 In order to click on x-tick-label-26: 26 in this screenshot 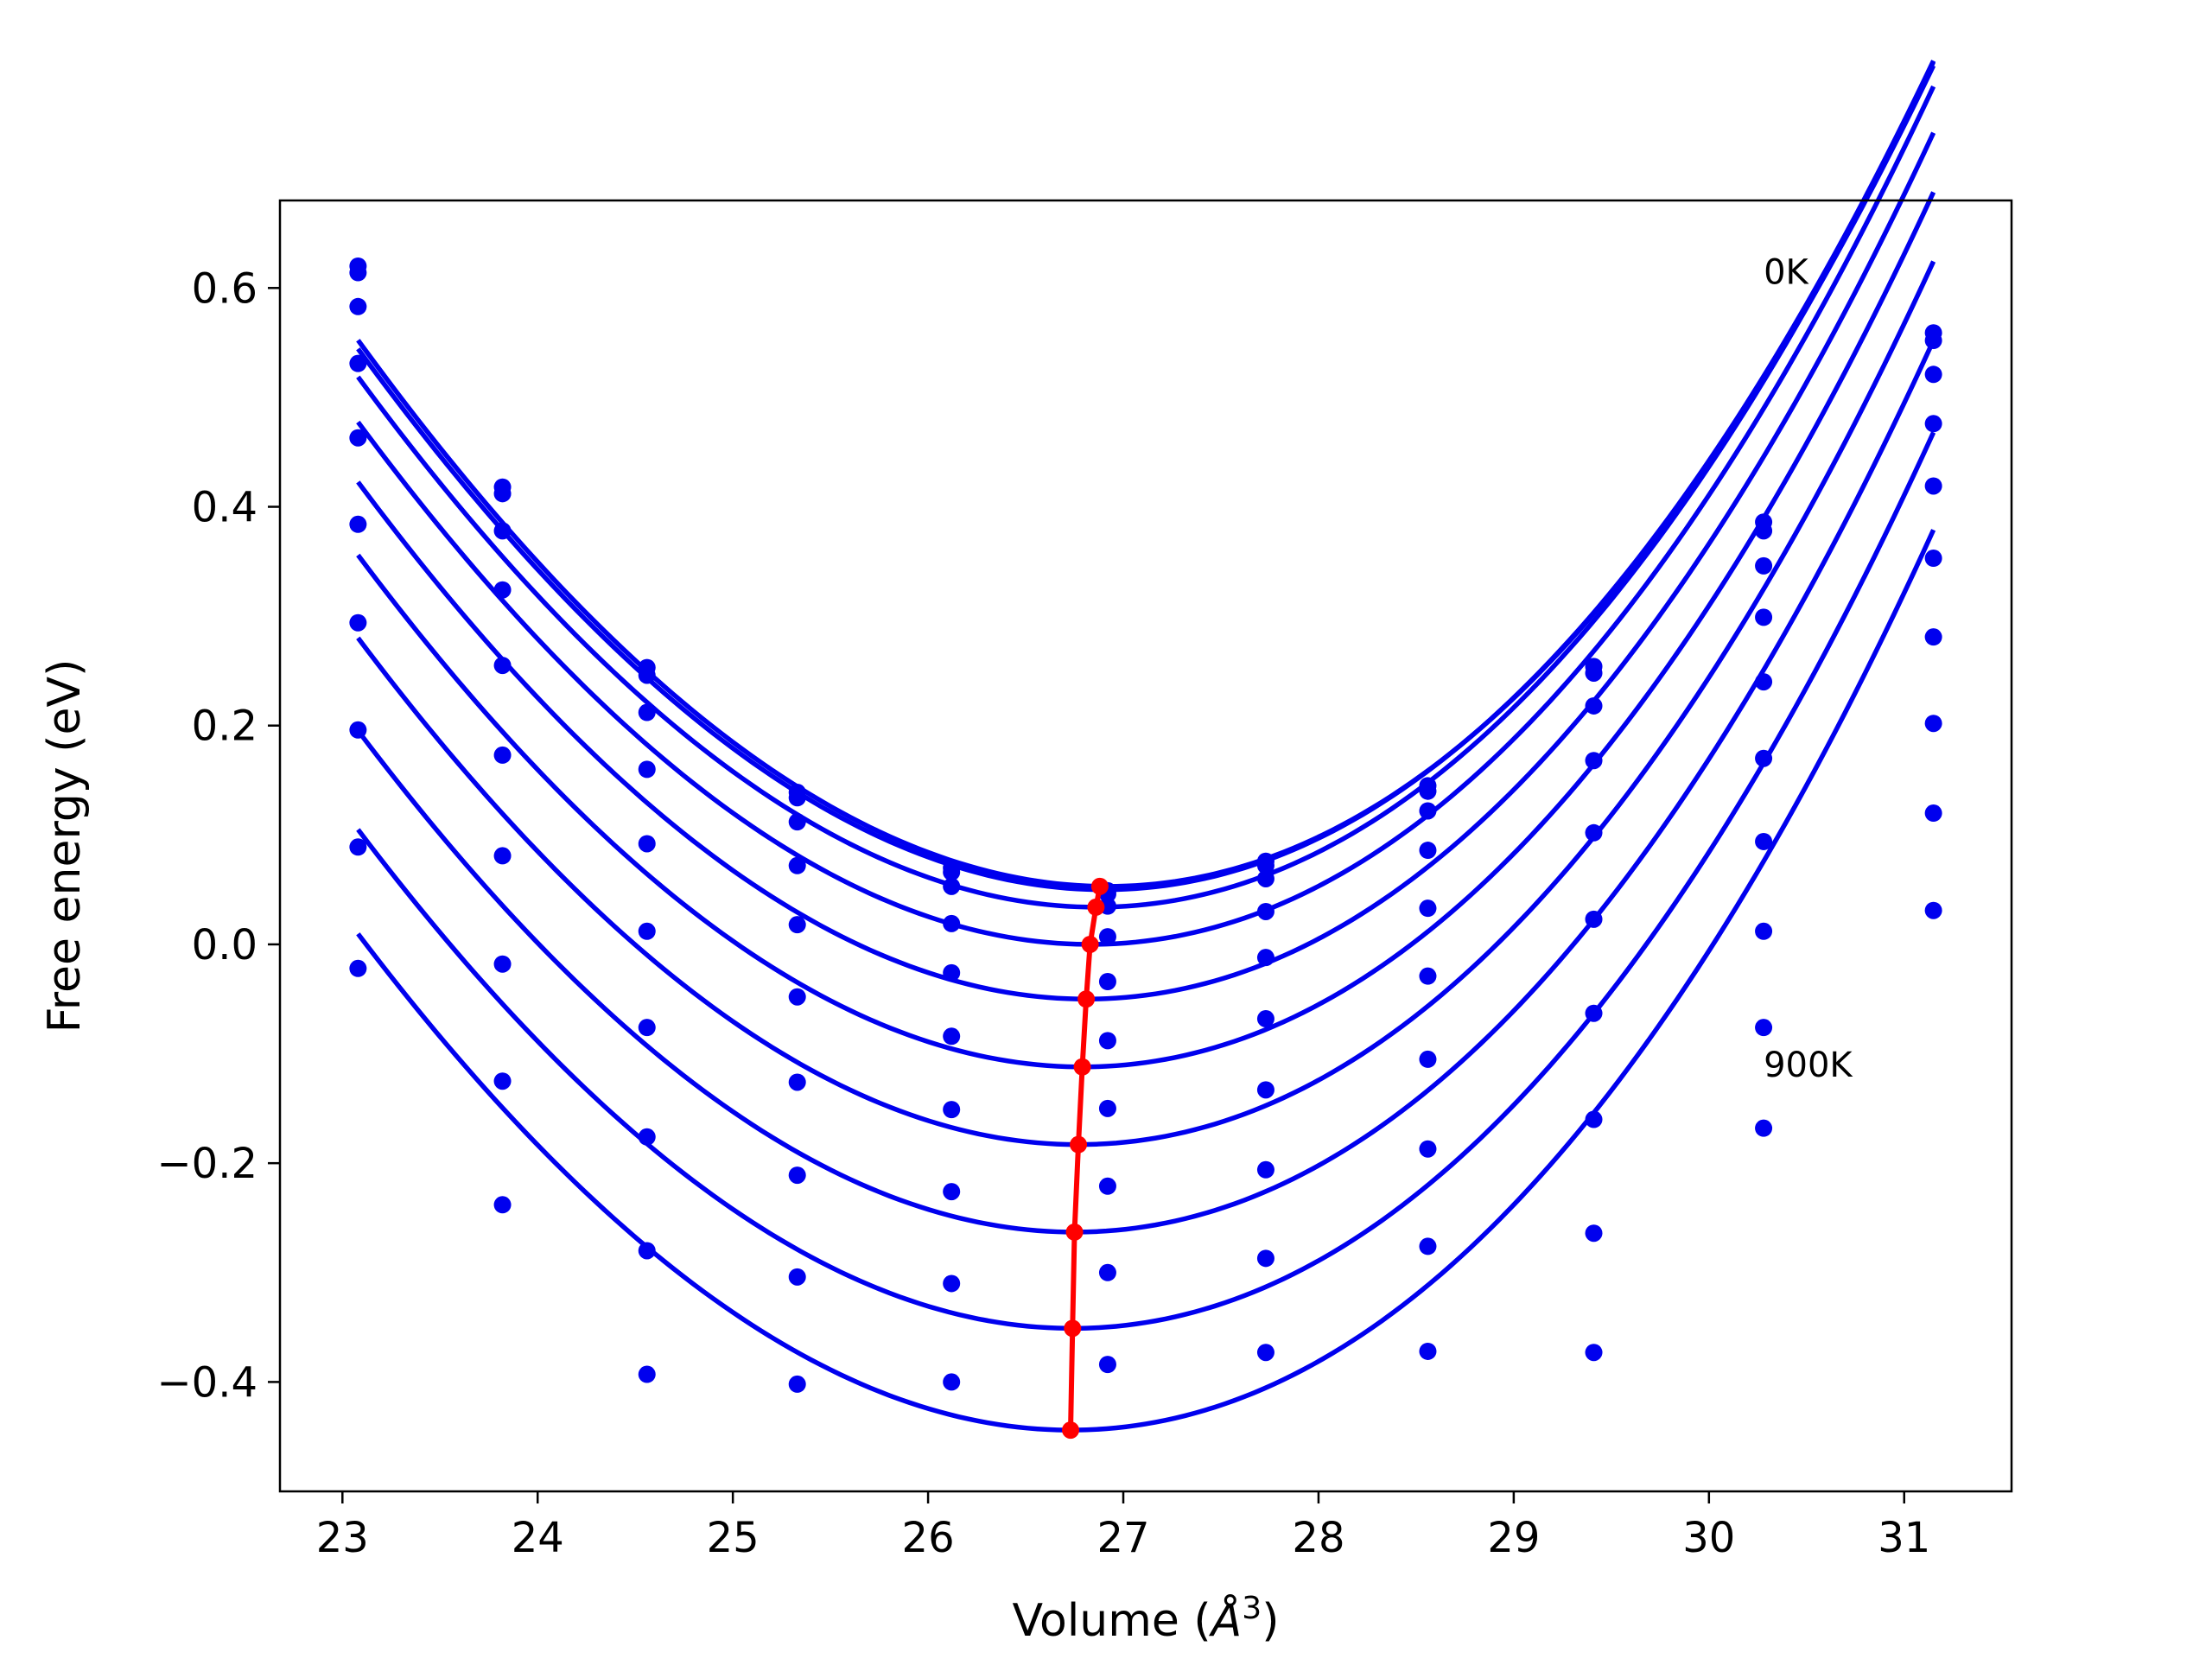, I will do `click(928, 1538)`.